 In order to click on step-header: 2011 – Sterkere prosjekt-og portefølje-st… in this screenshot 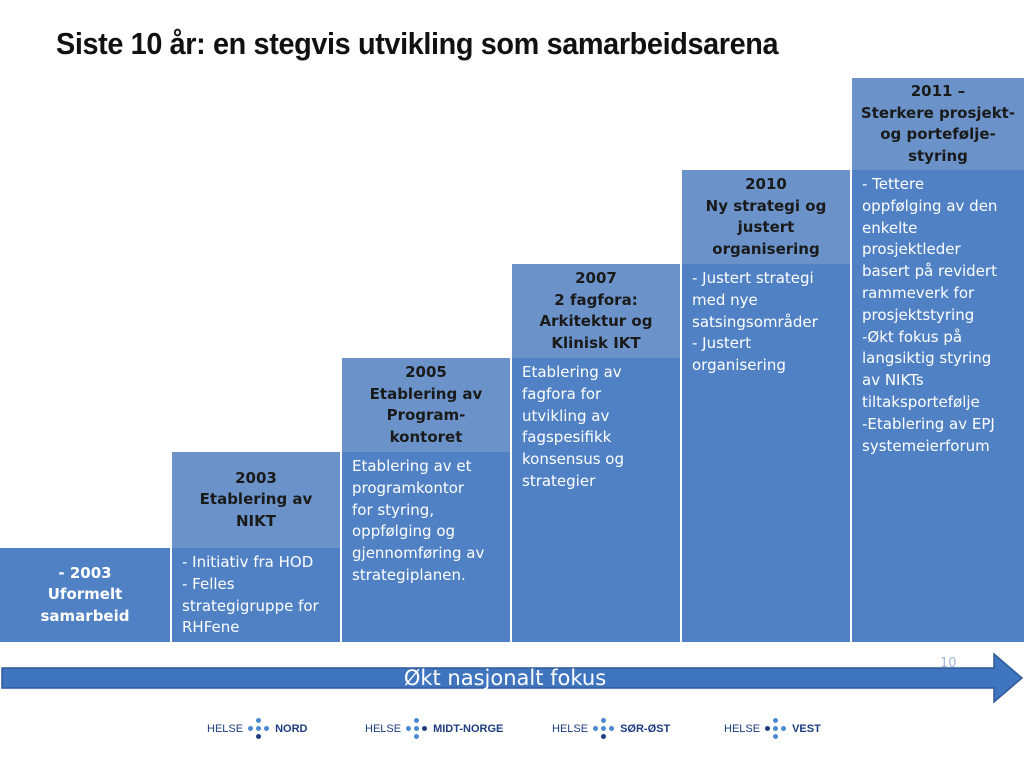, I will do `click(938, 124)`.